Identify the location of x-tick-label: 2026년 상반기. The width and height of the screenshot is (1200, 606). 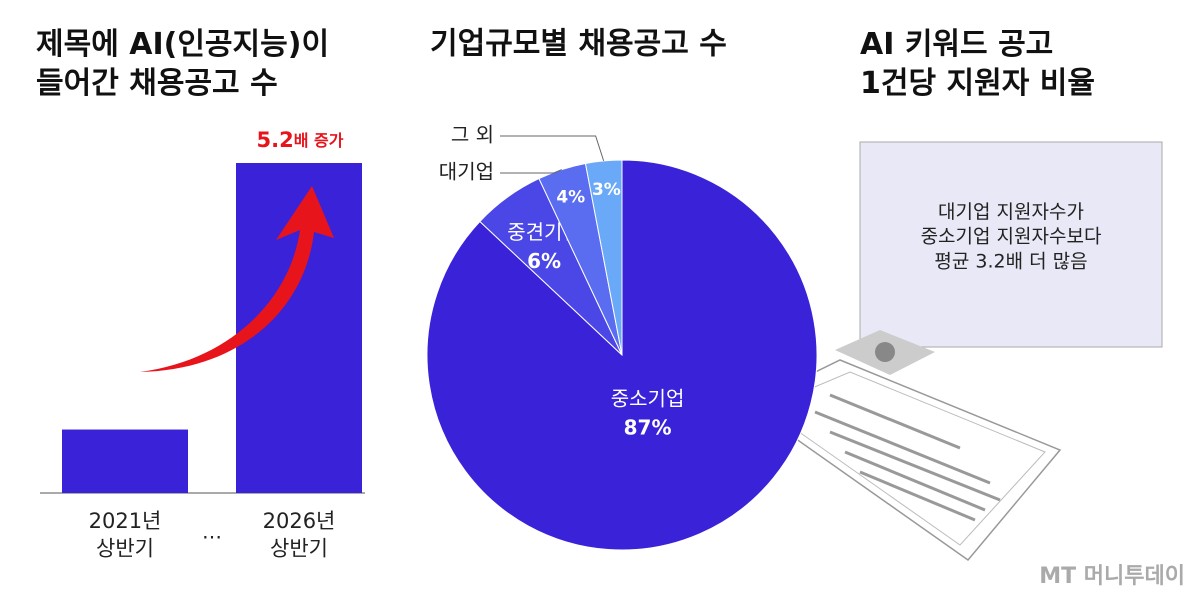
(299, 534).